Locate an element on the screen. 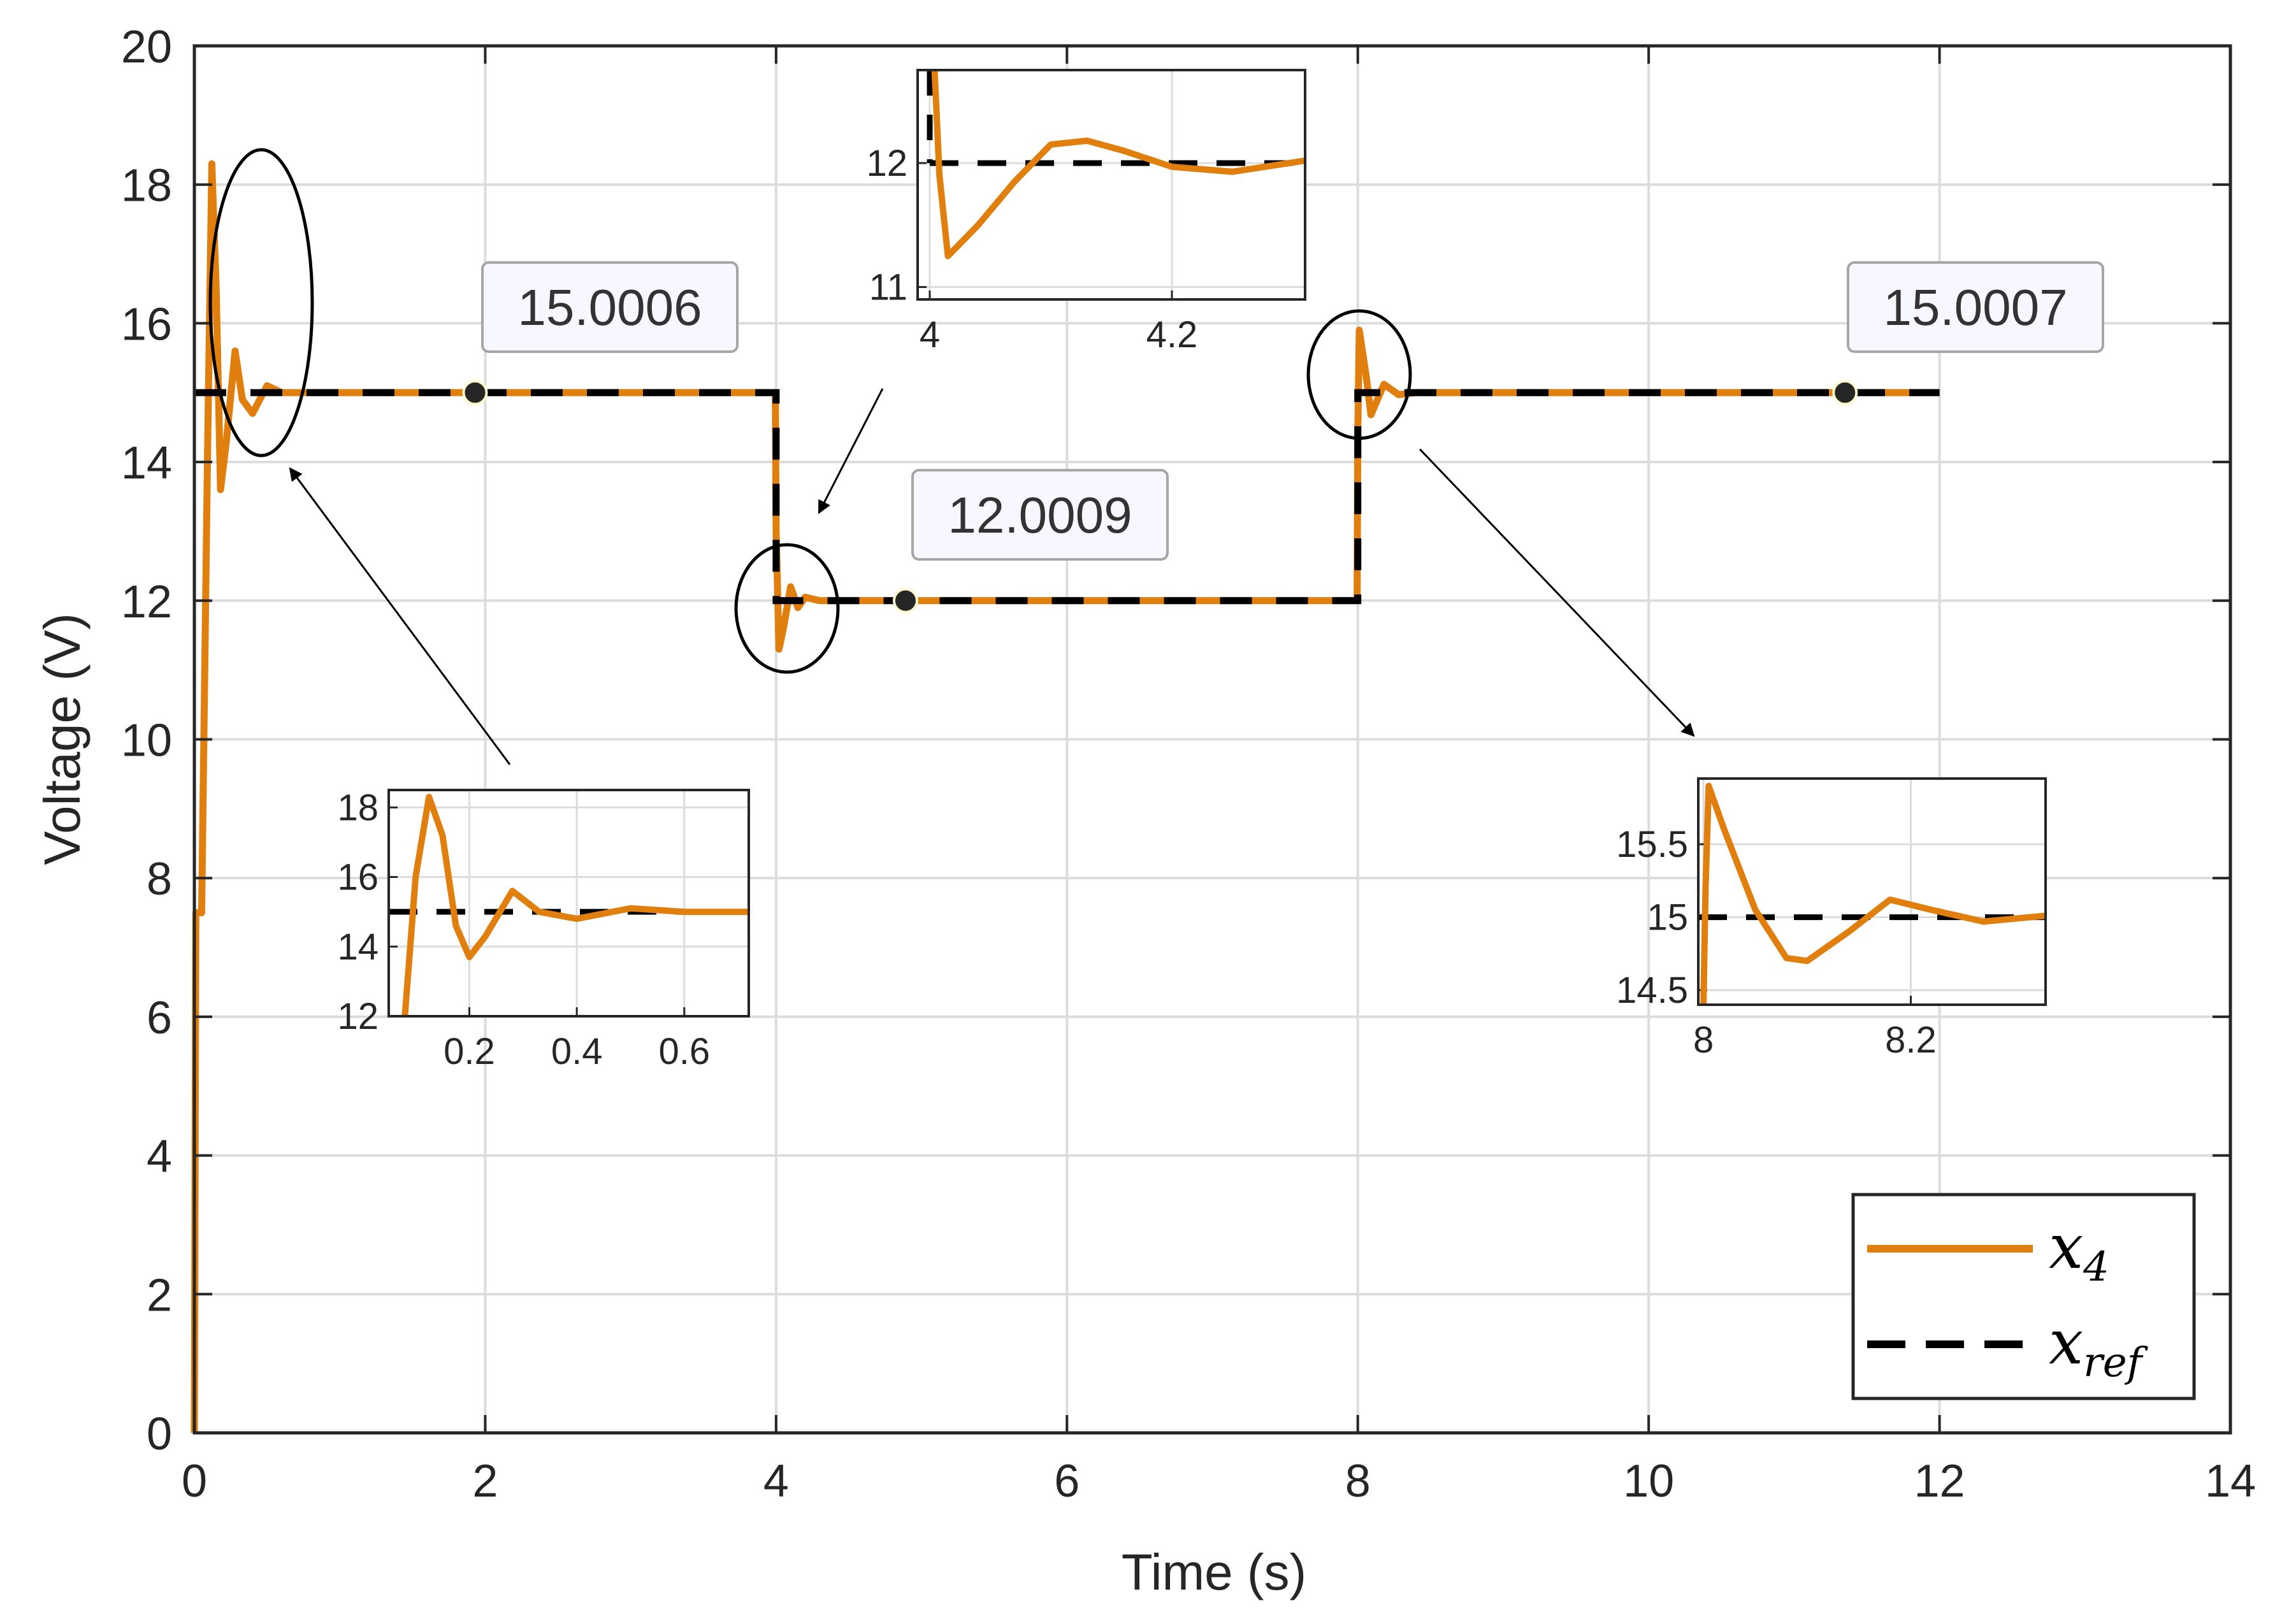 The width and height of the screenshot is (2275, 1624). arrow-to-step-4s is located at coordinates (851, 451).